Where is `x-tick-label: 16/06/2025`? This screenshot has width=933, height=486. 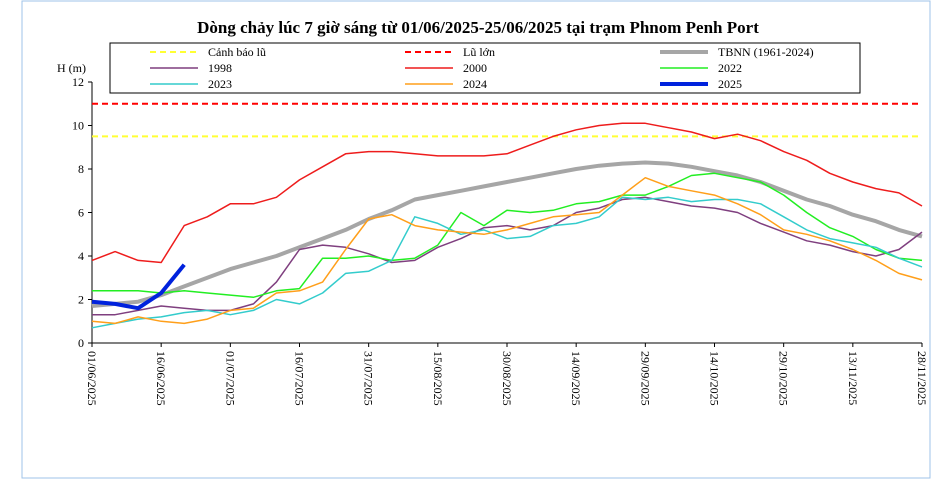 x-tick-label: 16/06/2025 is located at coordinates (161, 378).